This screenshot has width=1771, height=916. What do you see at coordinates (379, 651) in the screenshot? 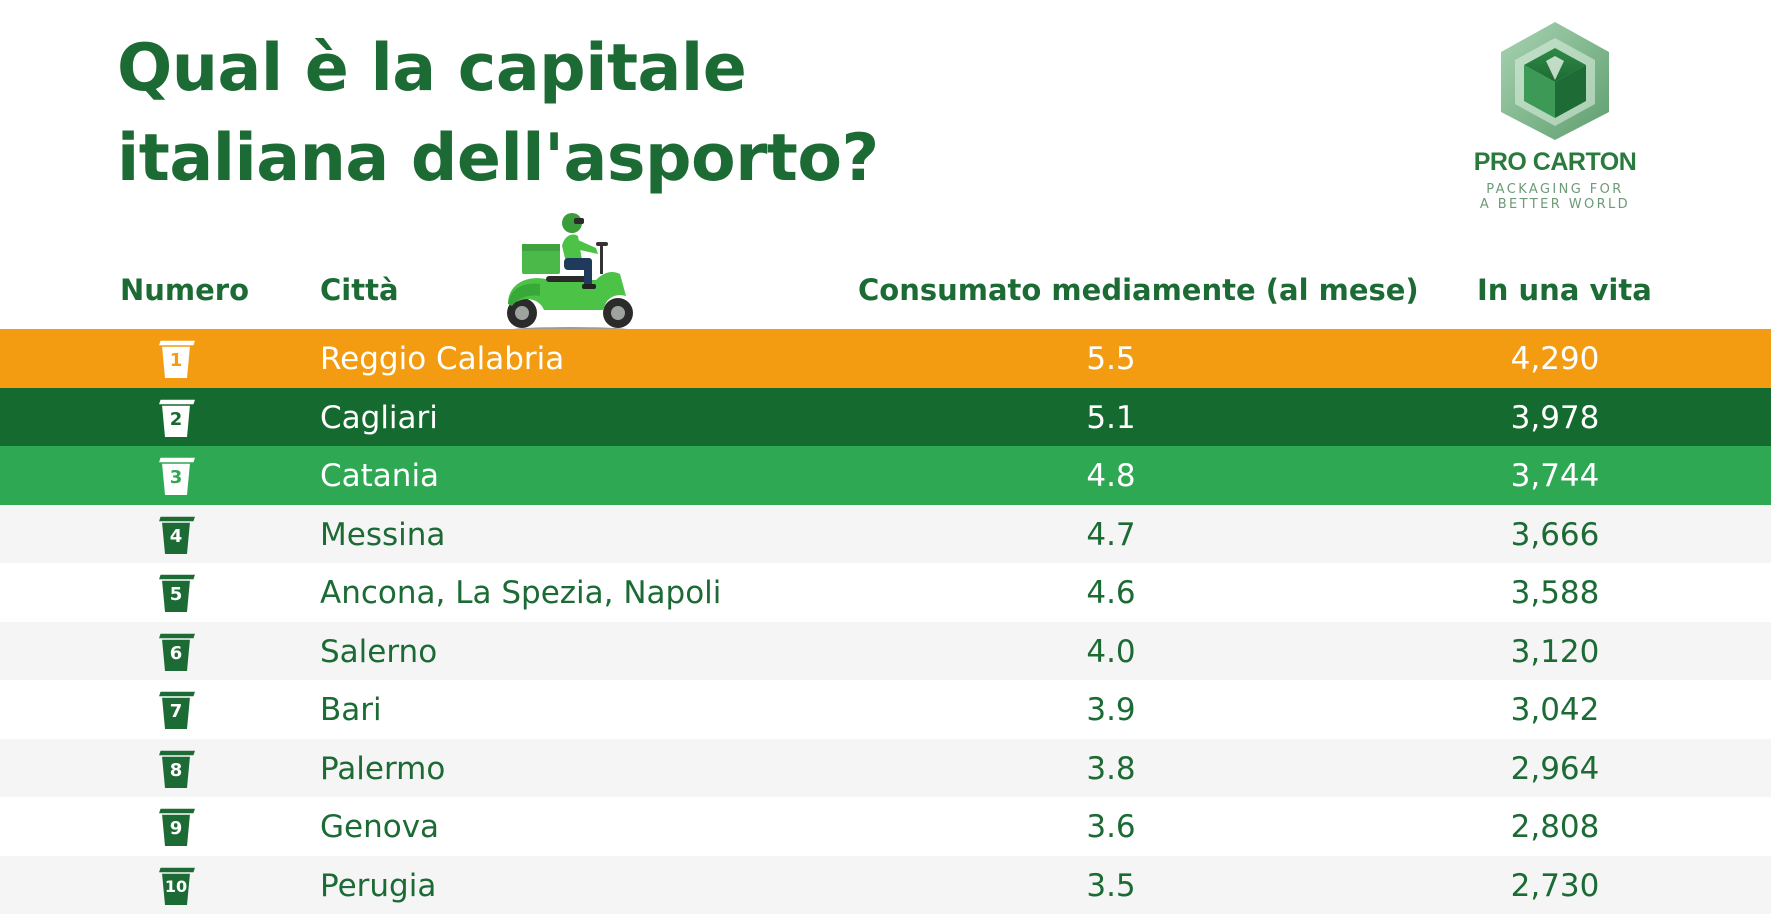
I see `city-name: Salerno` at bounding box center [379, 651].